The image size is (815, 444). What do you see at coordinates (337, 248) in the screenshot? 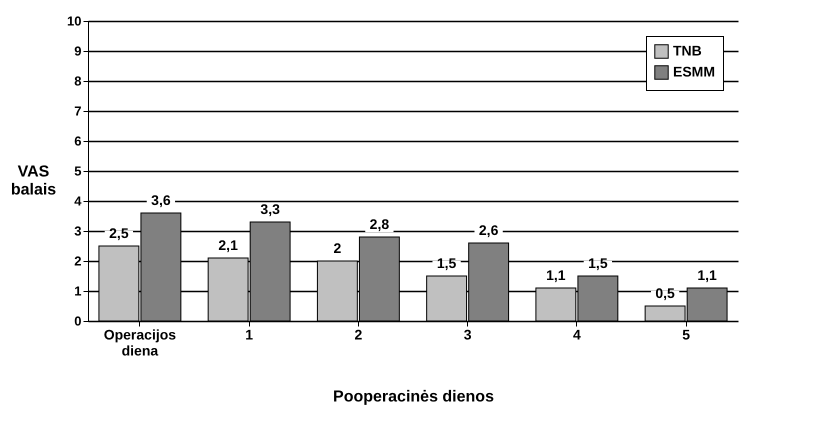
I see `data-label: 2` at bounding box center [337, 248].